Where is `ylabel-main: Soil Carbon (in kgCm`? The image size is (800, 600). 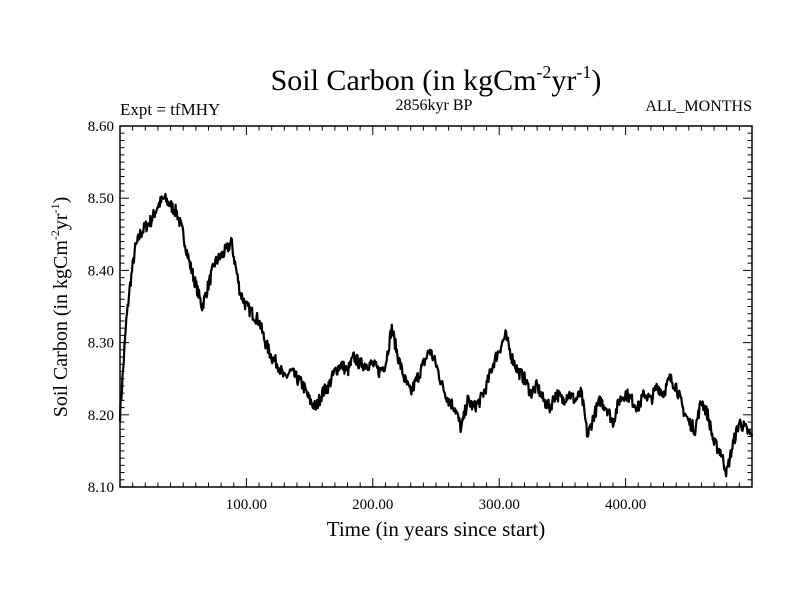 ylabel-main: Soil Carbon (in kgCm is located at coordinates (61, 329).